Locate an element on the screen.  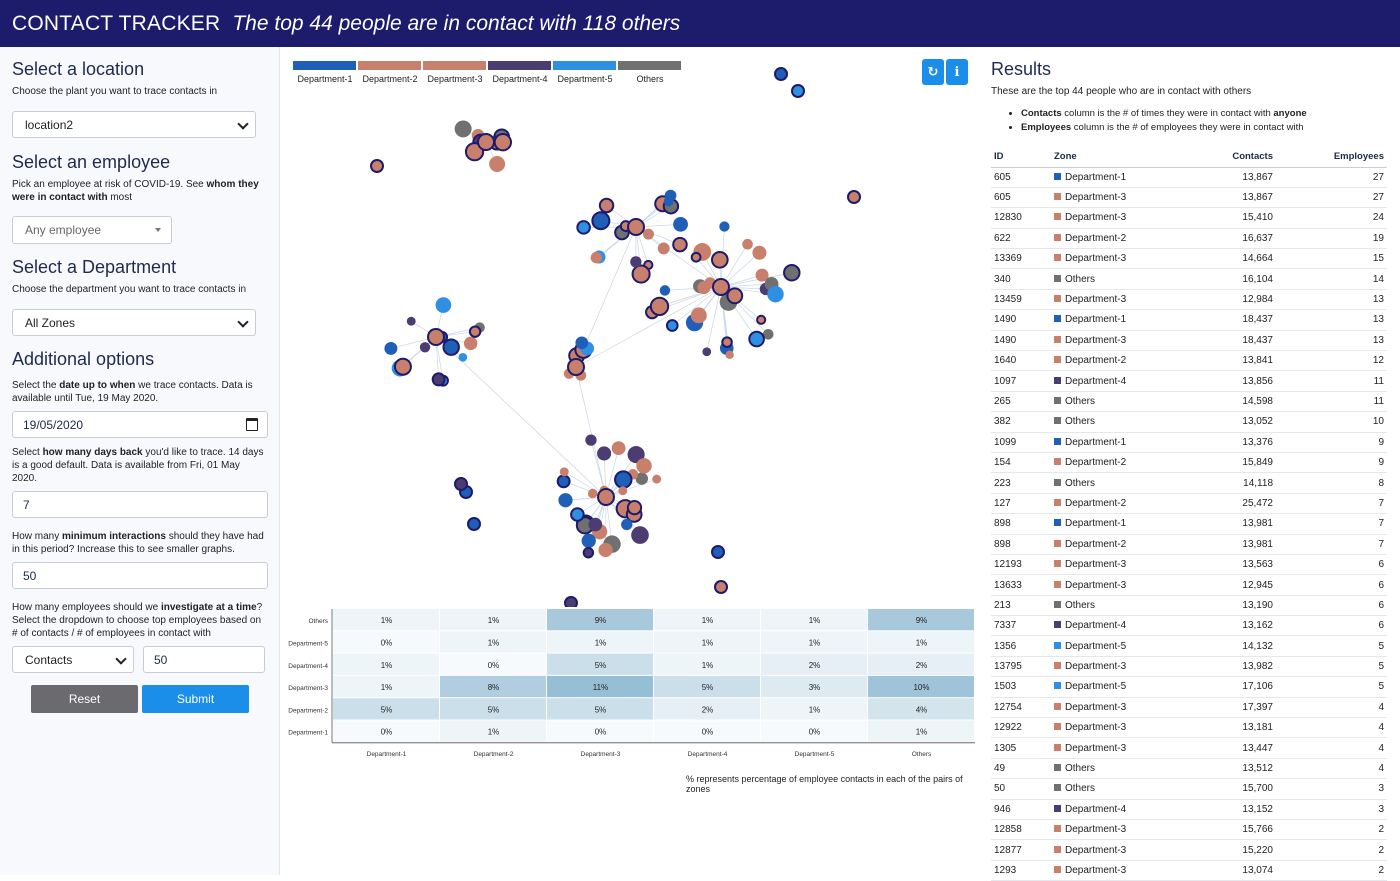
refresh-icon: ↻ is located at coordinates (933, 72).